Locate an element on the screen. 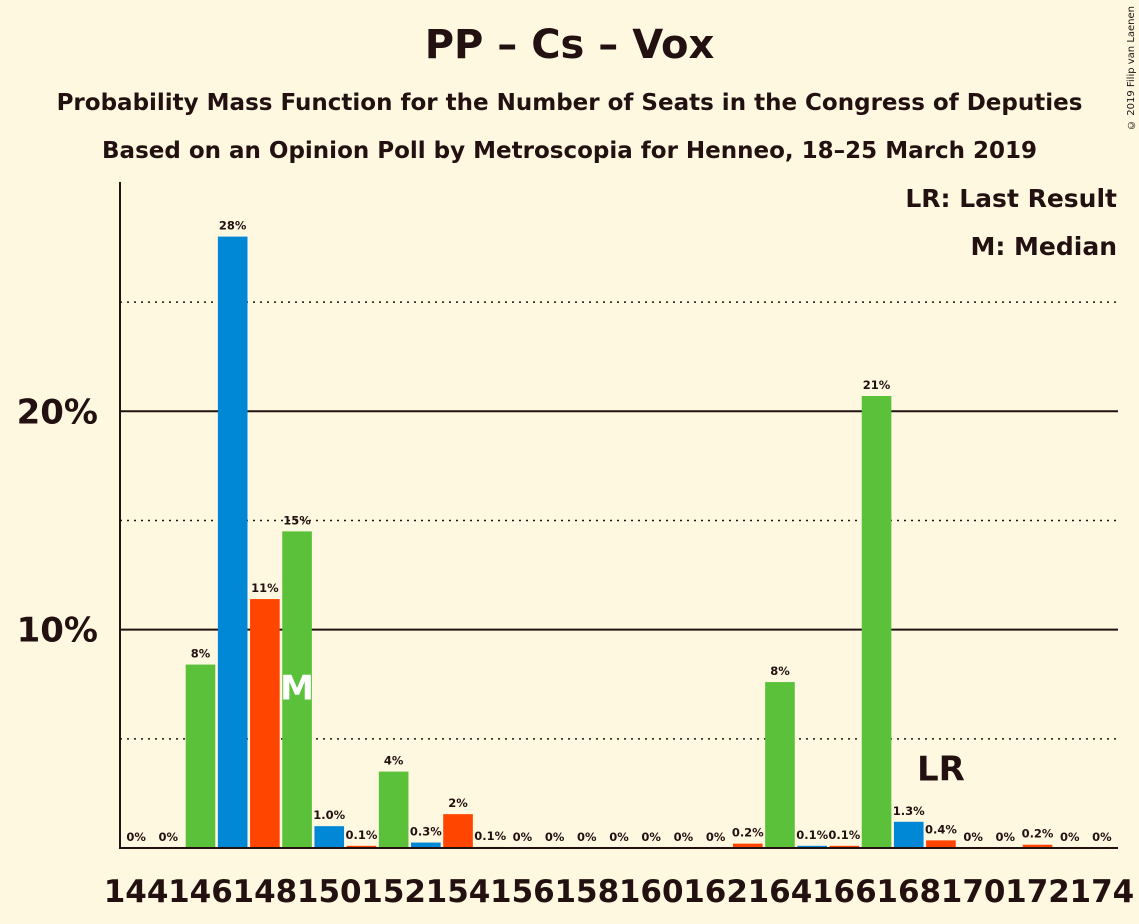 The height and width of the screenshot is (924, 1139). data-label: 0.3% is located at coordinates (426, 832).